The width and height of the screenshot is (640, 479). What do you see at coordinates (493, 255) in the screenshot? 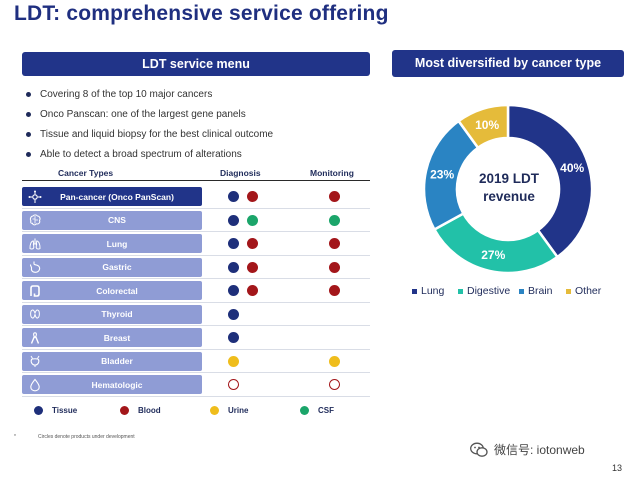
I see `donut-slice-label: 27%` at bounding box center [493, 255].